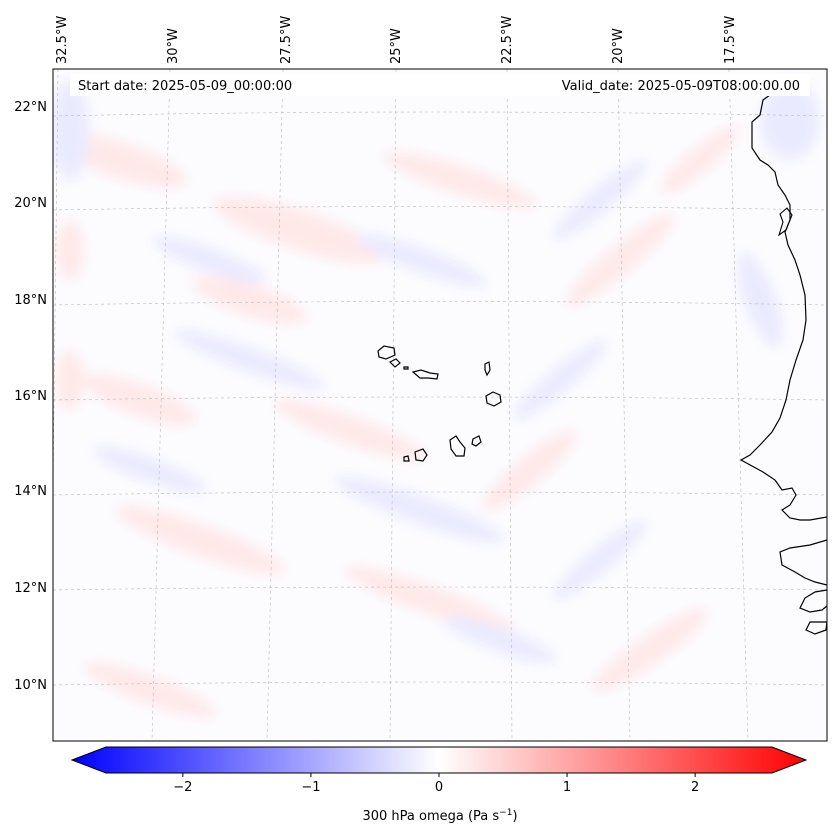 This screenshot has height=839, width=837. What do you see at coordinates (457, 446) in the screenshot?
I see `island-santiago` at bounding box center [457, 446].